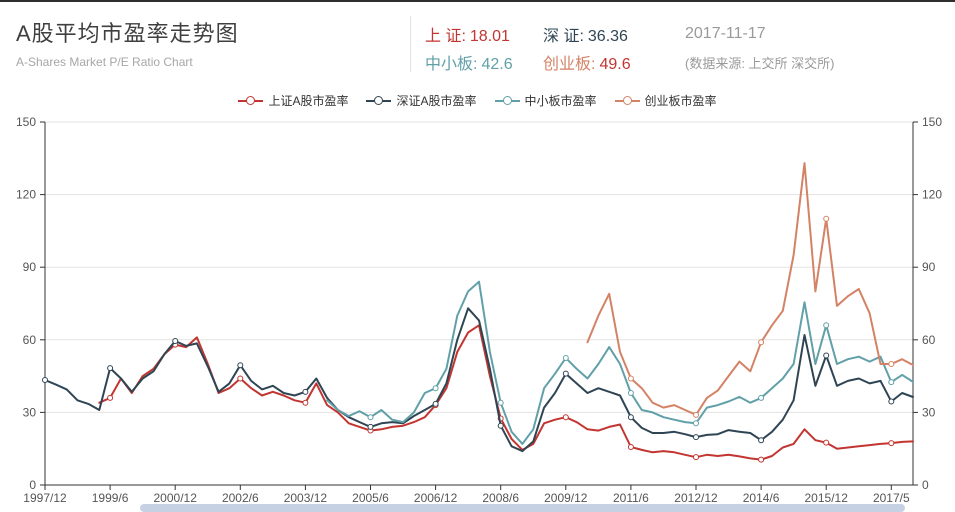 The image size is (955, 512). I want to click on legend-item-chinext: 创业板市盈率, so click(665, 100).